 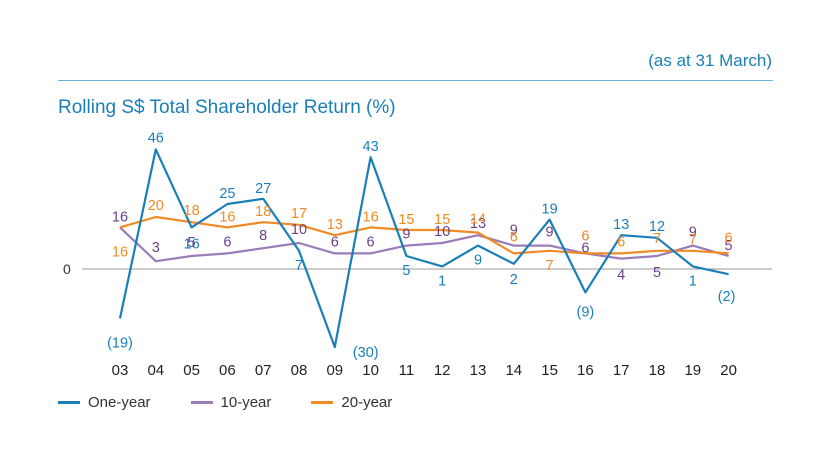 I want to click on data-label-one-year: 7, so click(x=299, y=266).